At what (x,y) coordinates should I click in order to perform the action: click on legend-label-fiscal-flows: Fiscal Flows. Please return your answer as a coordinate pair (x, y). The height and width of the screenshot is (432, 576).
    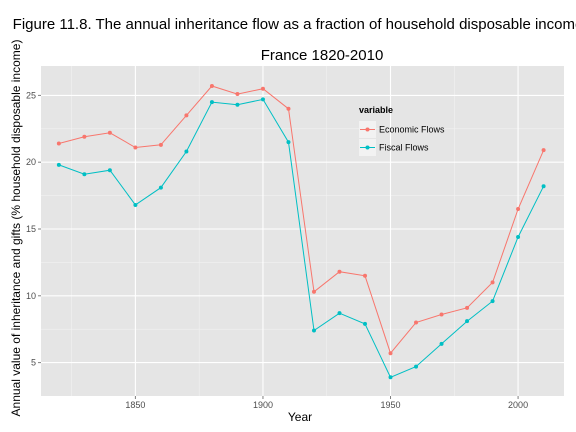
    Looking at the image, I should click on (404, 148).